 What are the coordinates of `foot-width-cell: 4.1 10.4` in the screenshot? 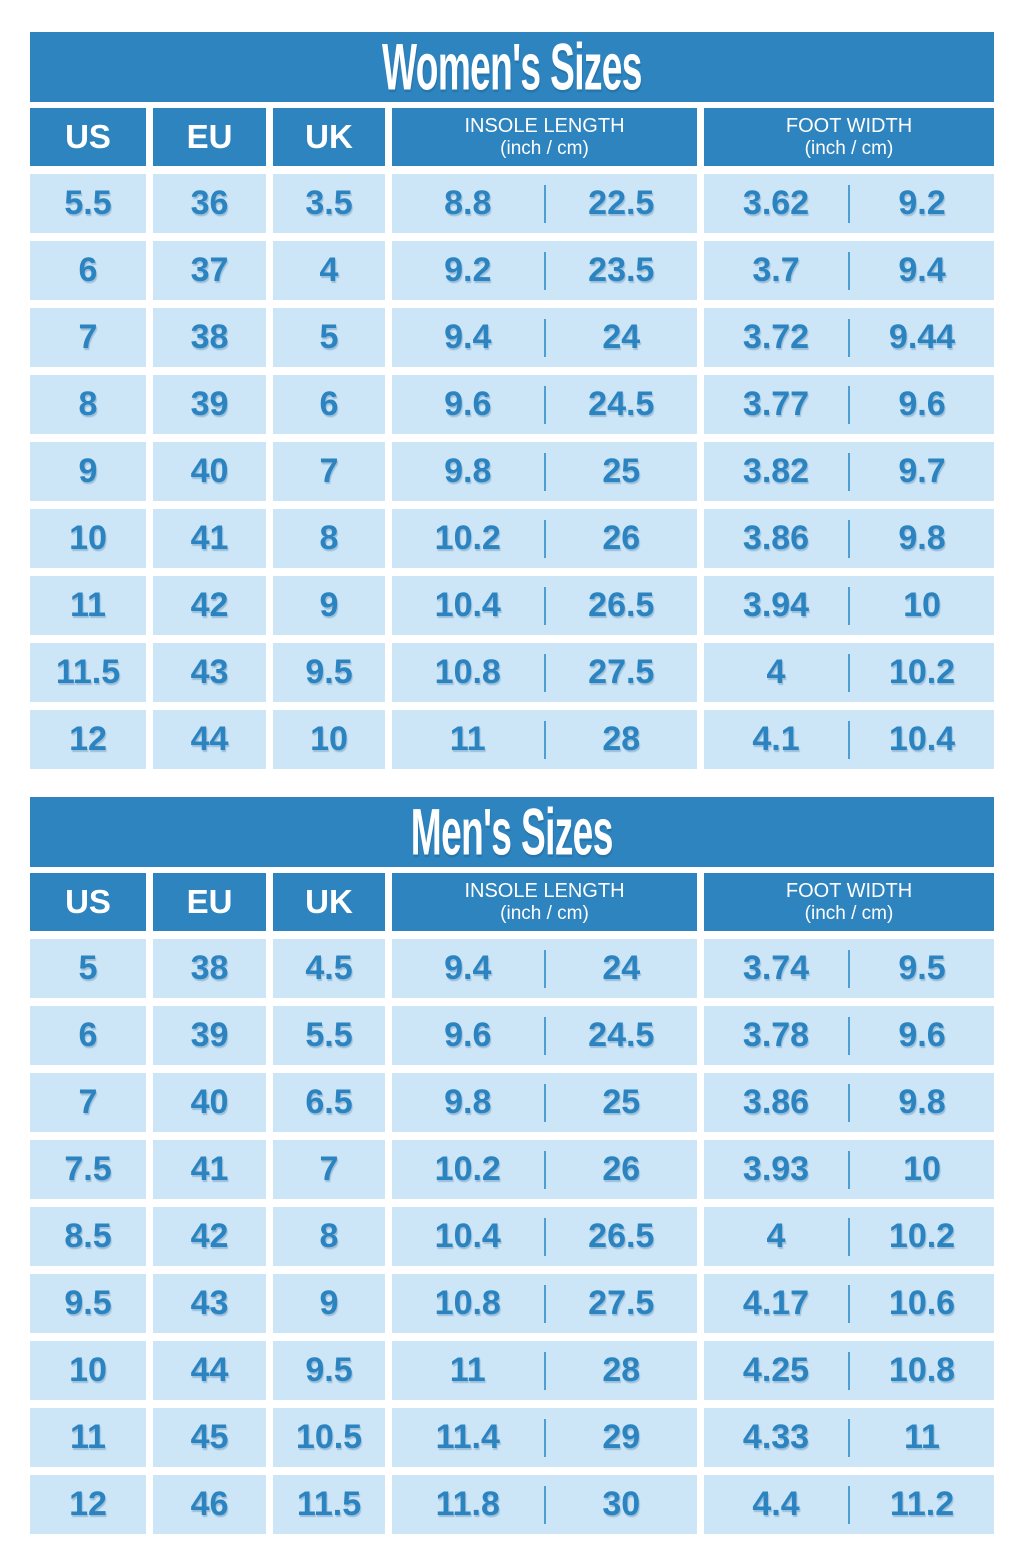 It's located at (849, 739).